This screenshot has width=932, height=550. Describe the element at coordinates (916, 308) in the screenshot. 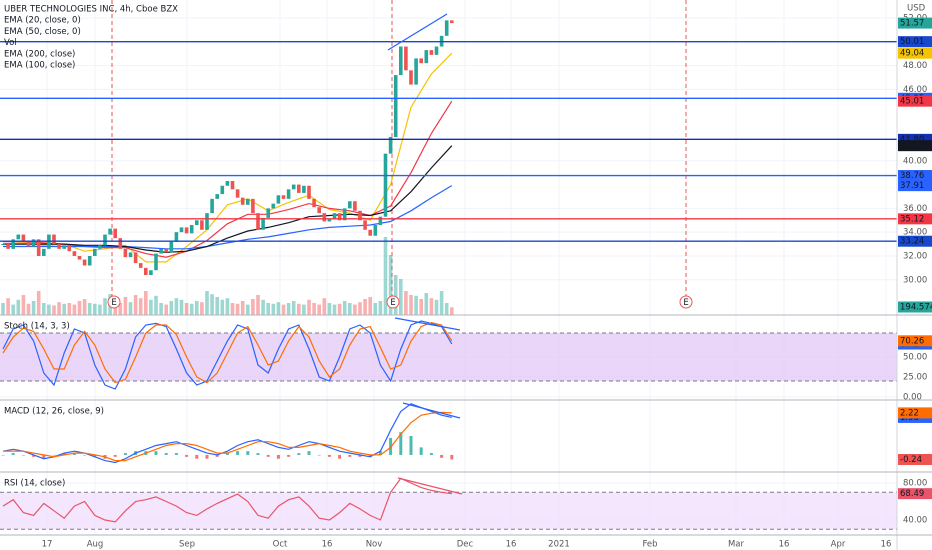

I see `volume-label: 194.574K` at that location.